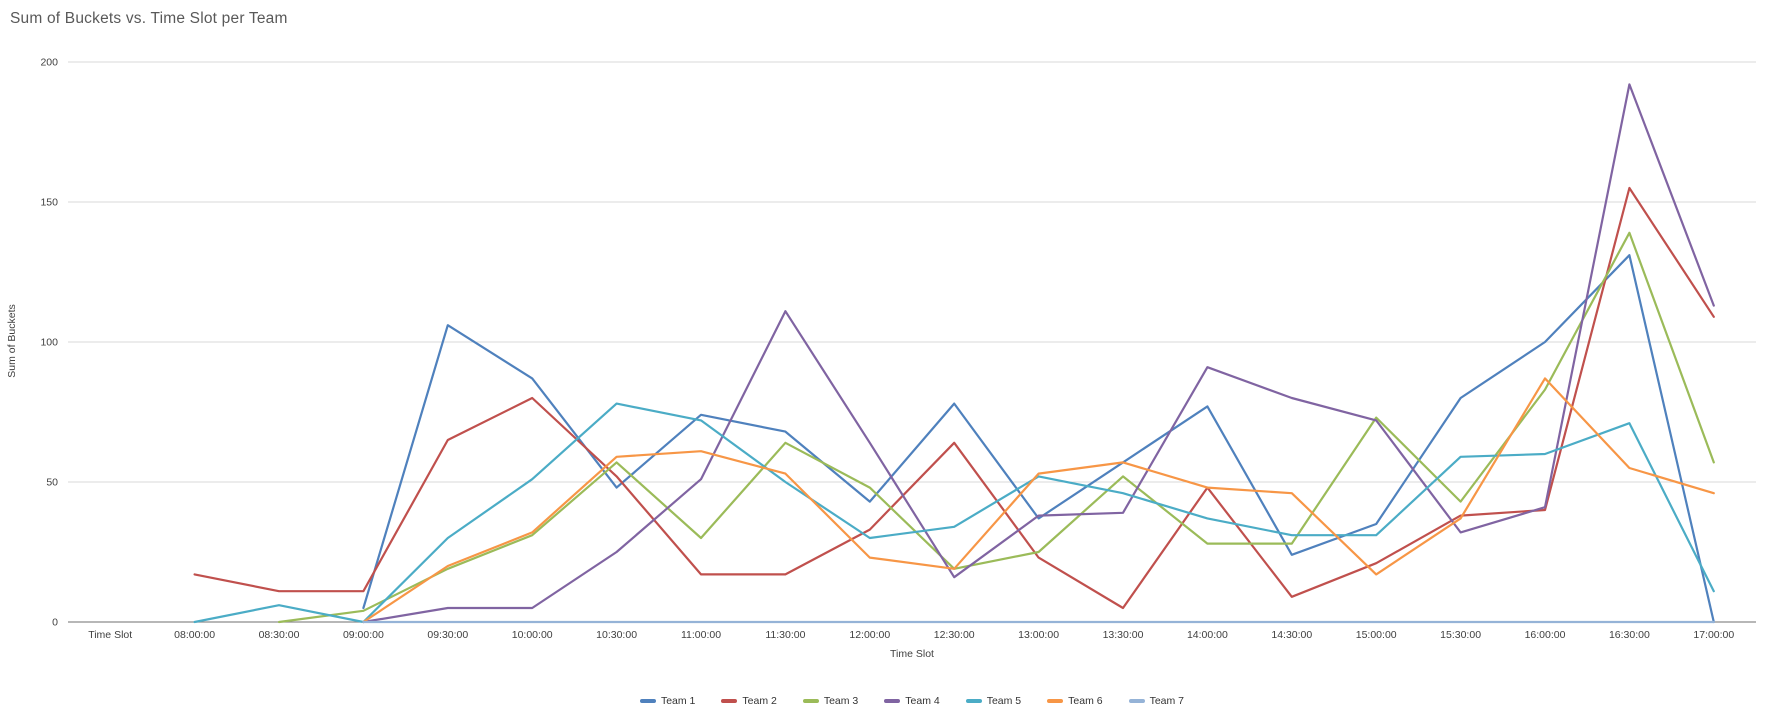 This screenshot has height=716, width=1770. I want to click on legend-item-team-5: Team 5, so click(993, 701).